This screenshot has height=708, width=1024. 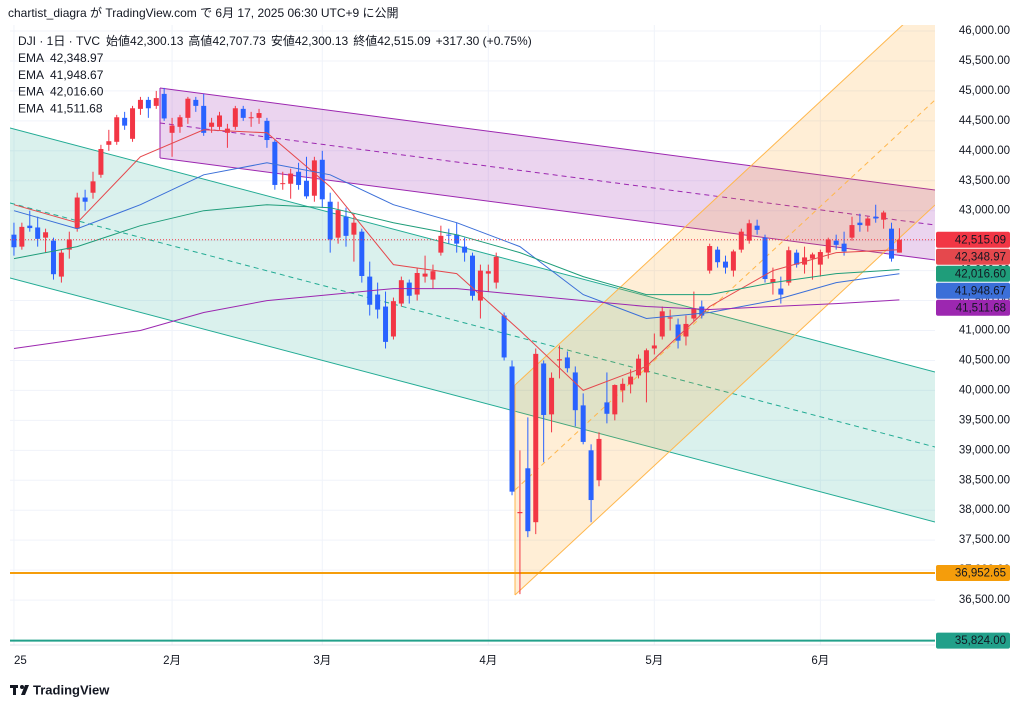 I want to click on y-tick-label: 38,000.00, so click(x=984, y=510).